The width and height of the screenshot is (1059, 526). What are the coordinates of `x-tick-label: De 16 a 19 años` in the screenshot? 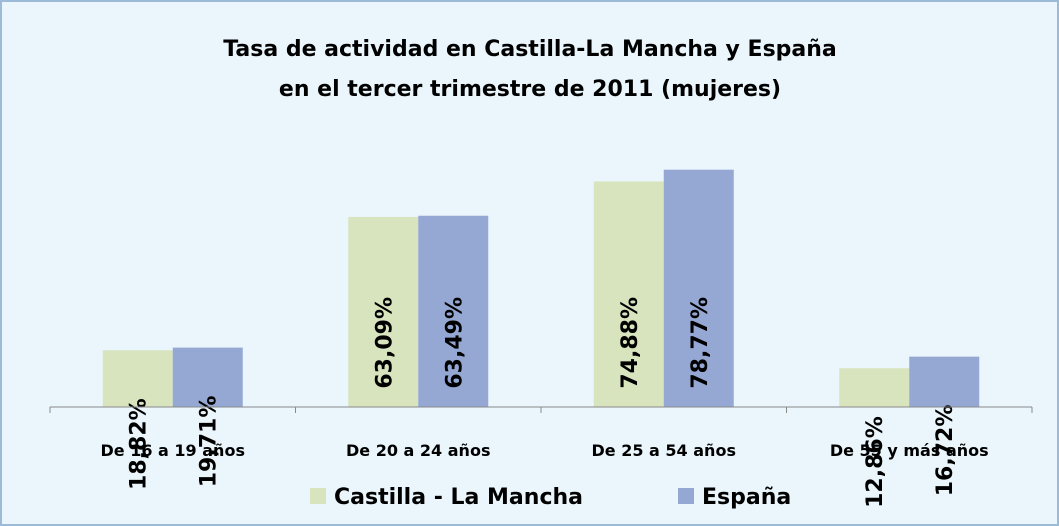 It's located at (173, 450).